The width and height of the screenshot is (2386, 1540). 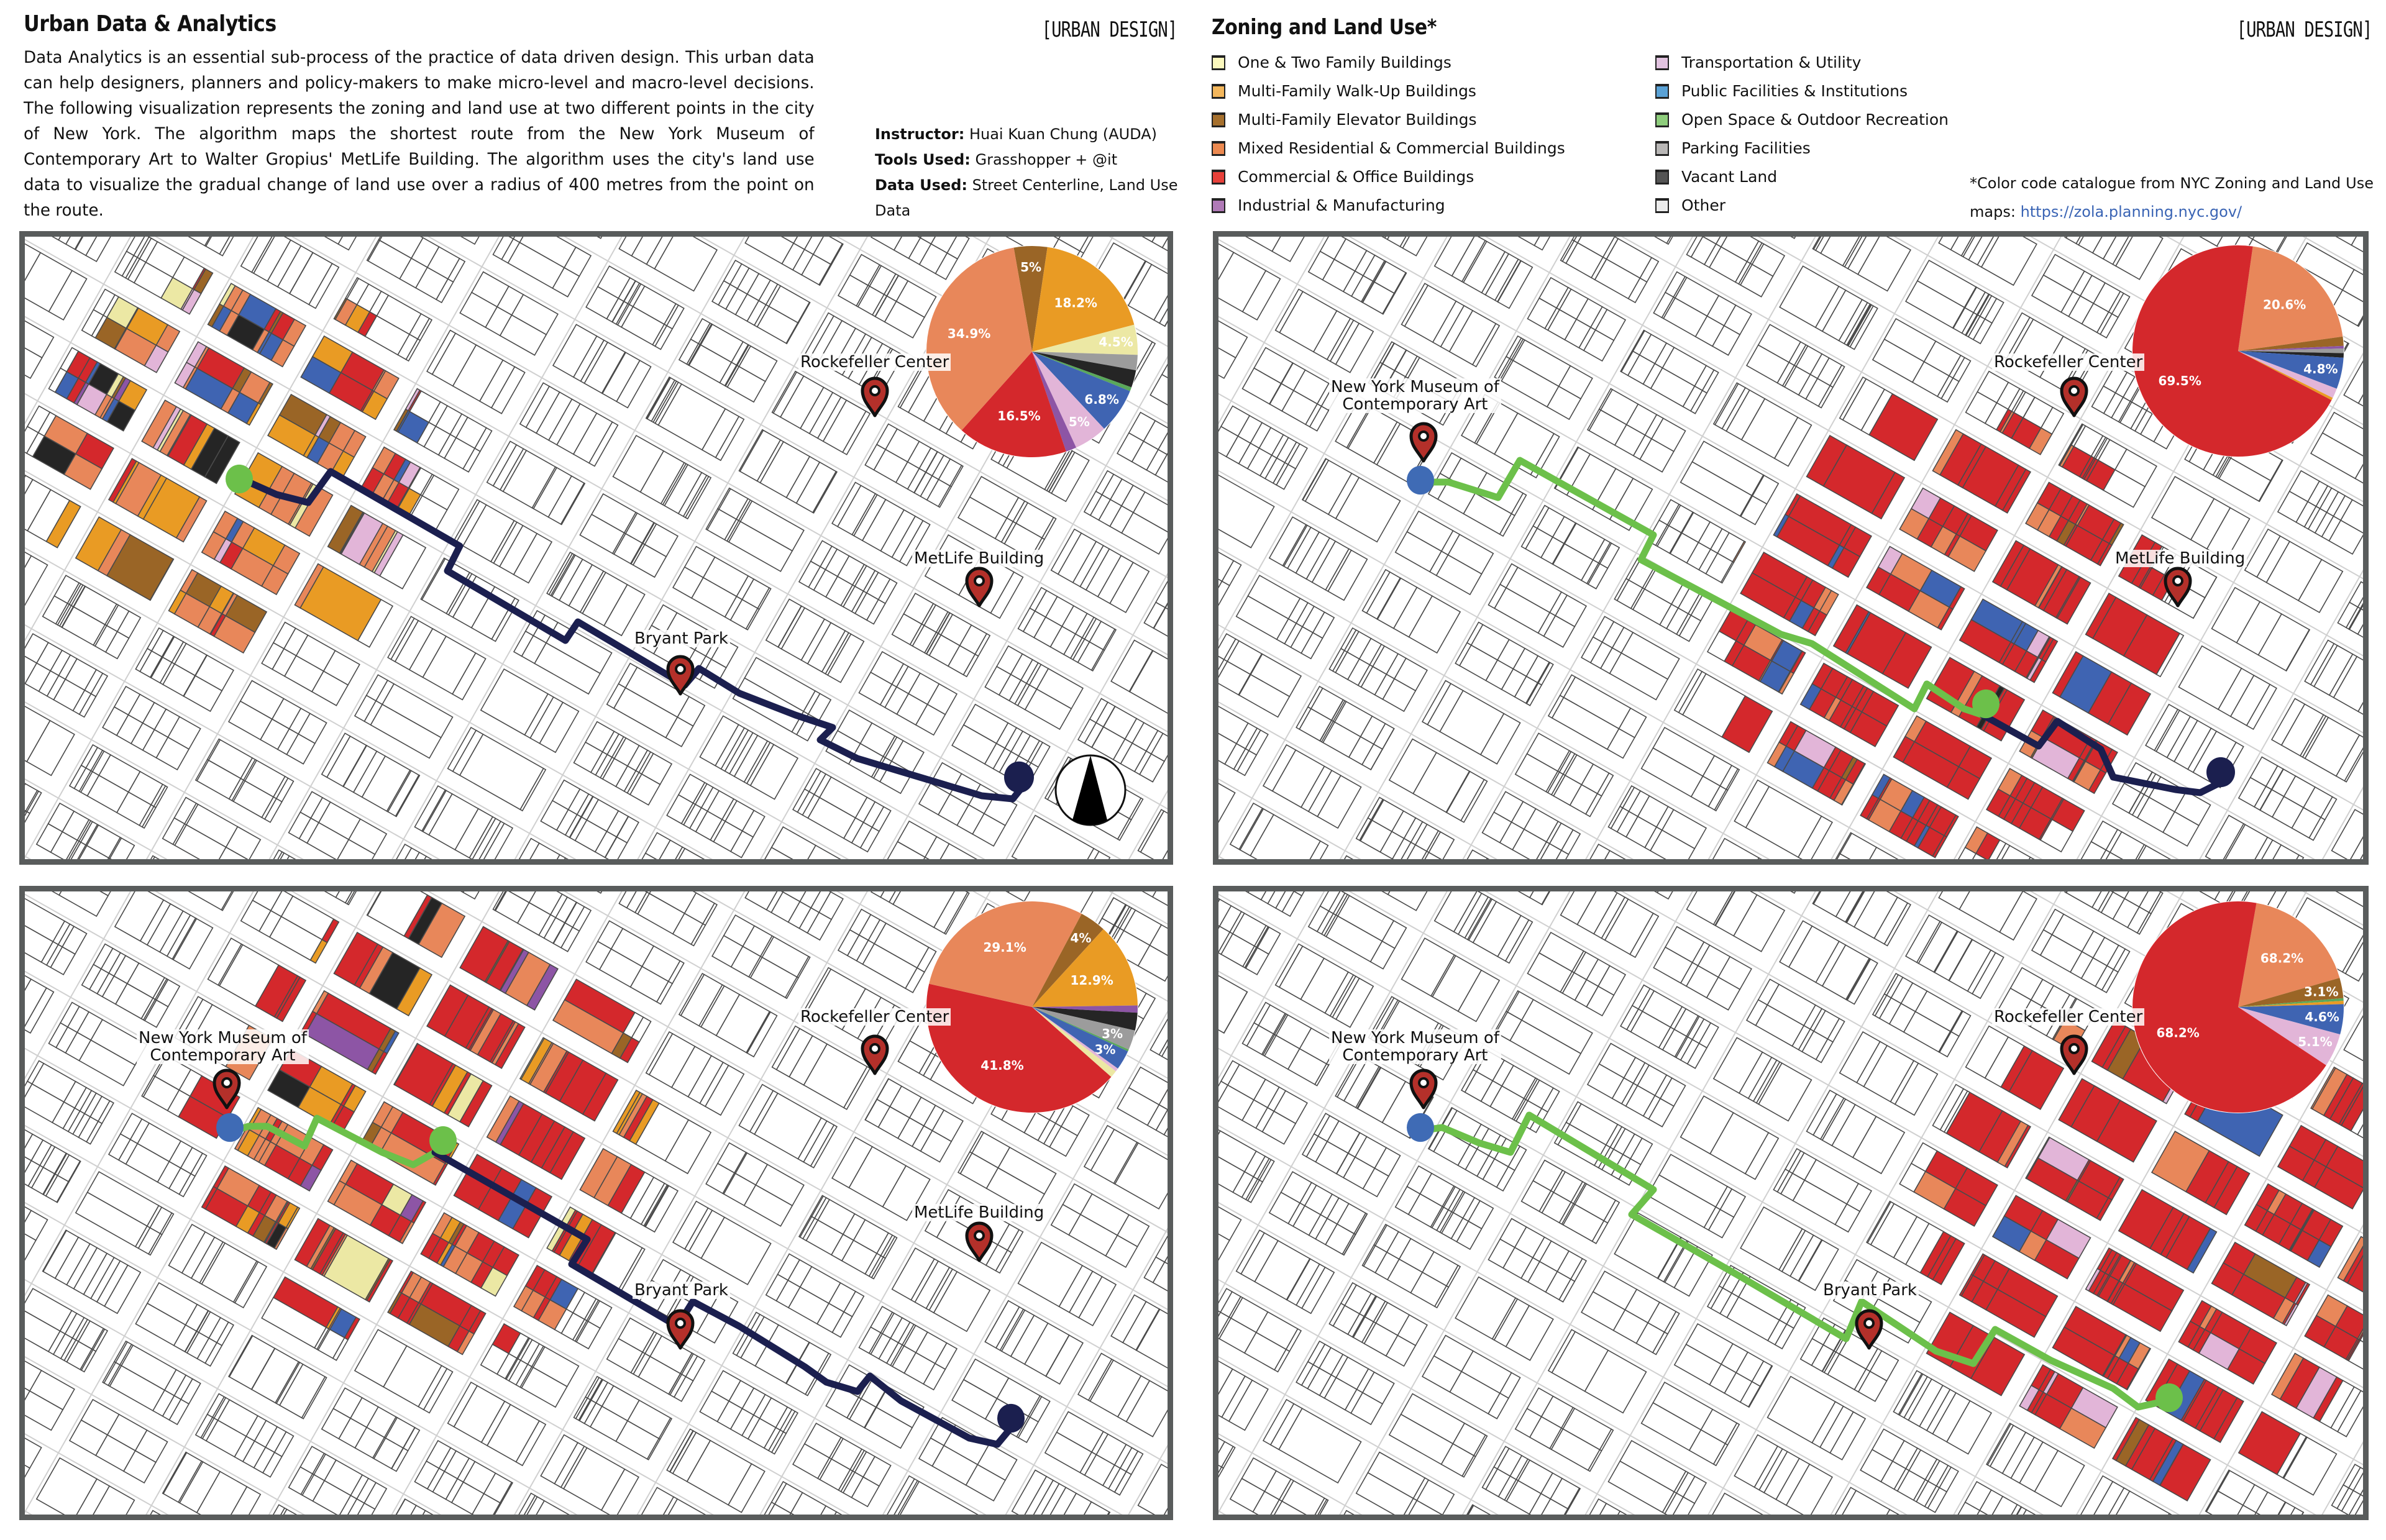 I want to click on meta-value: Huai Kuan Chung (AUDA), so click(x=1063, y=134).